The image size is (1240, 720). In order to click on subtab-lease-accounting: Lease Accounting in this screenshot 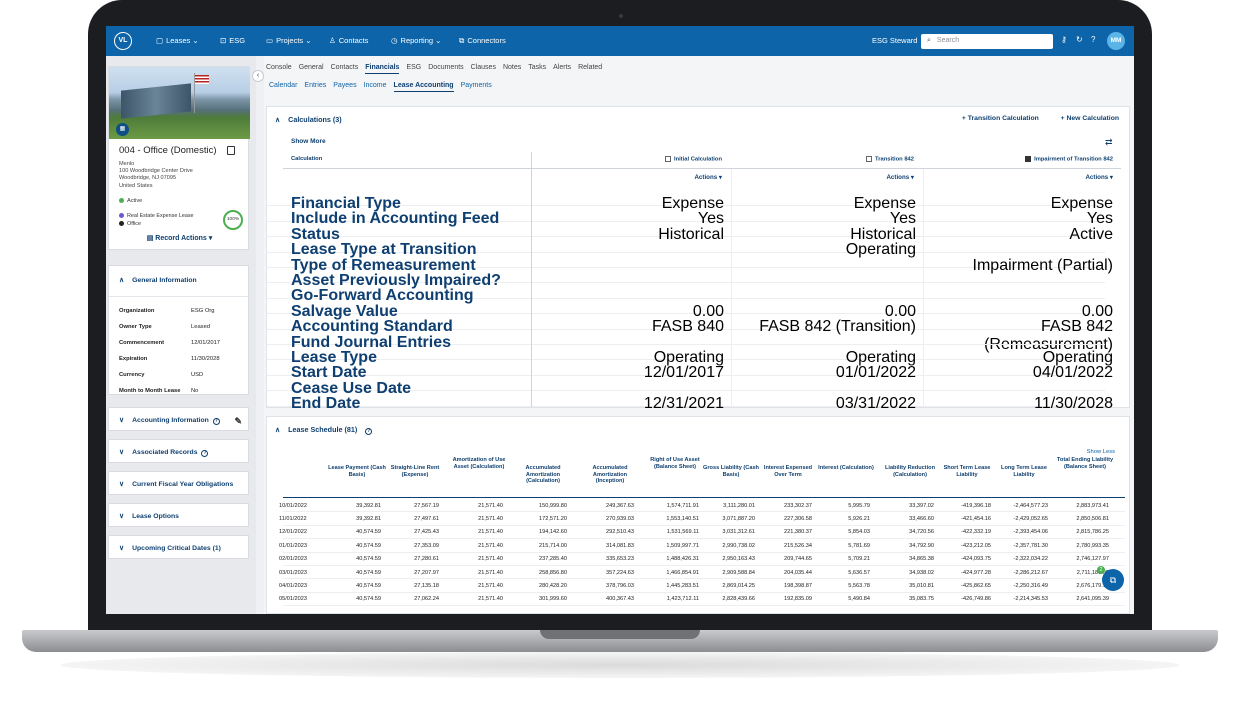, I will do `click(423, 87)`.